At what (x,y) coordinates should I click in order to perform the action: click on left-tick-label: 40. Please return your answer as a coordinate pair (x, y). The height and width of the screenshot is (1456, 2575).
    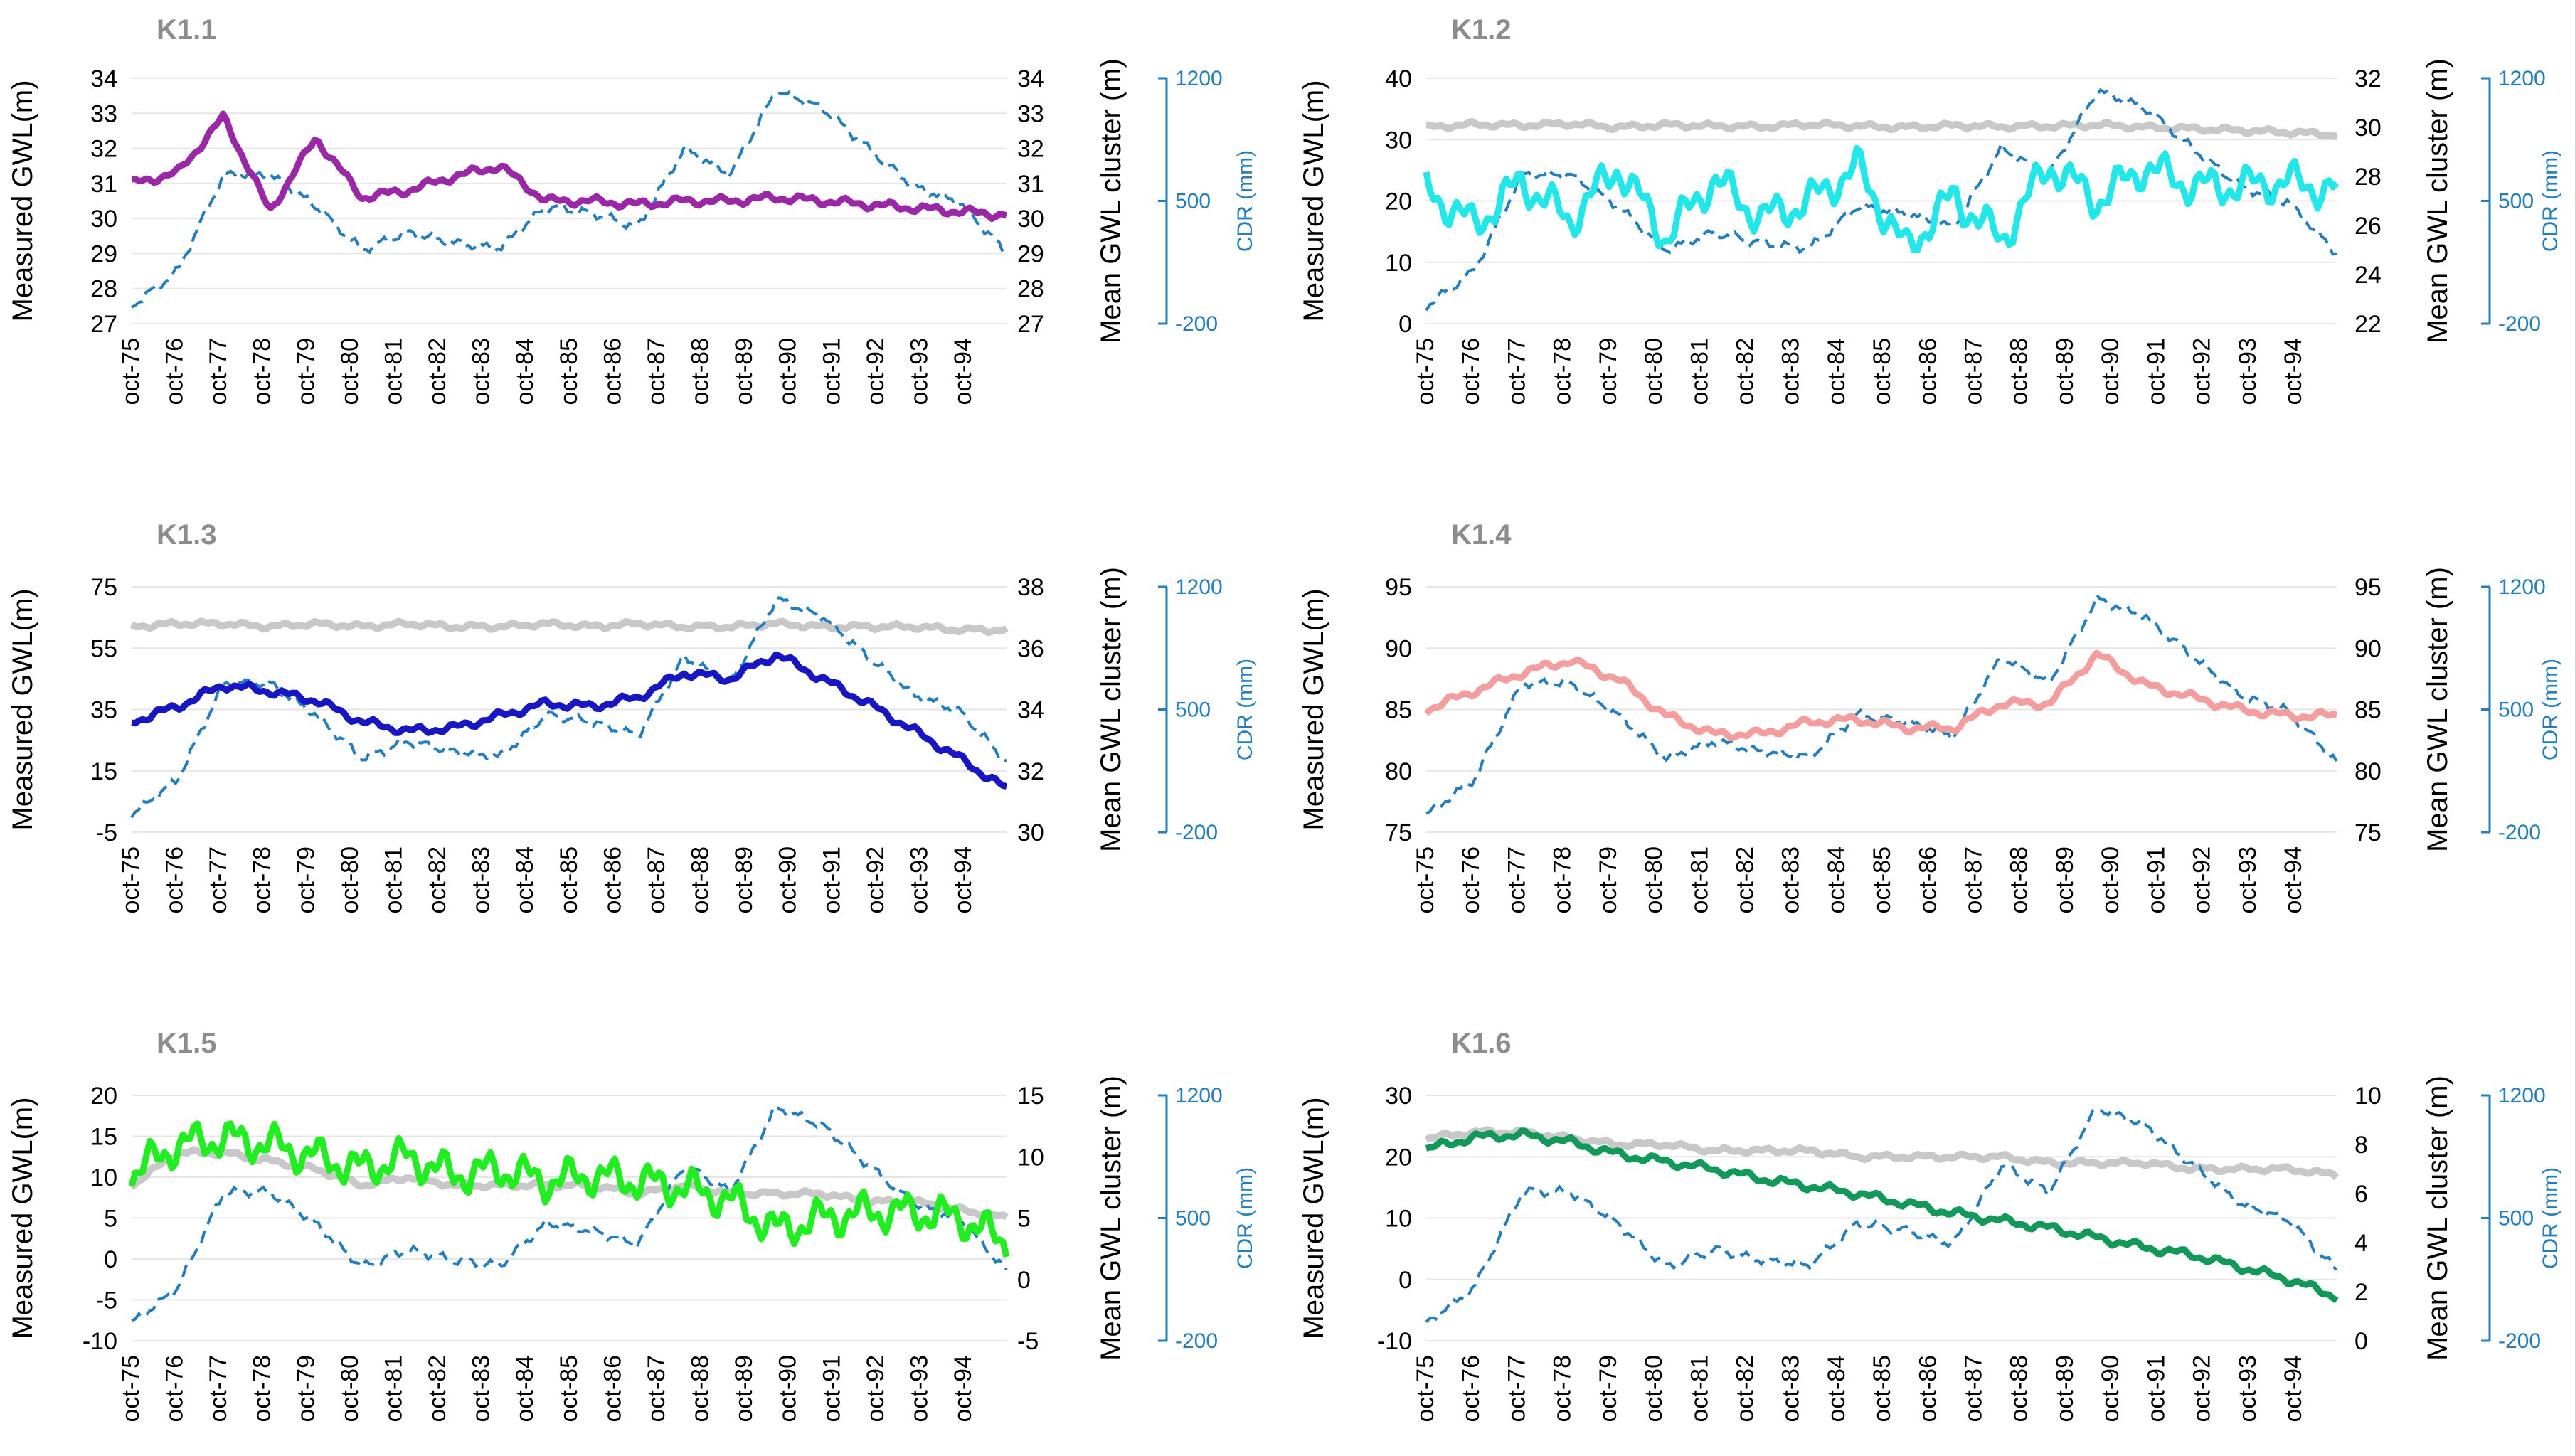
    Looking at the image, I should click on (1398, 78).